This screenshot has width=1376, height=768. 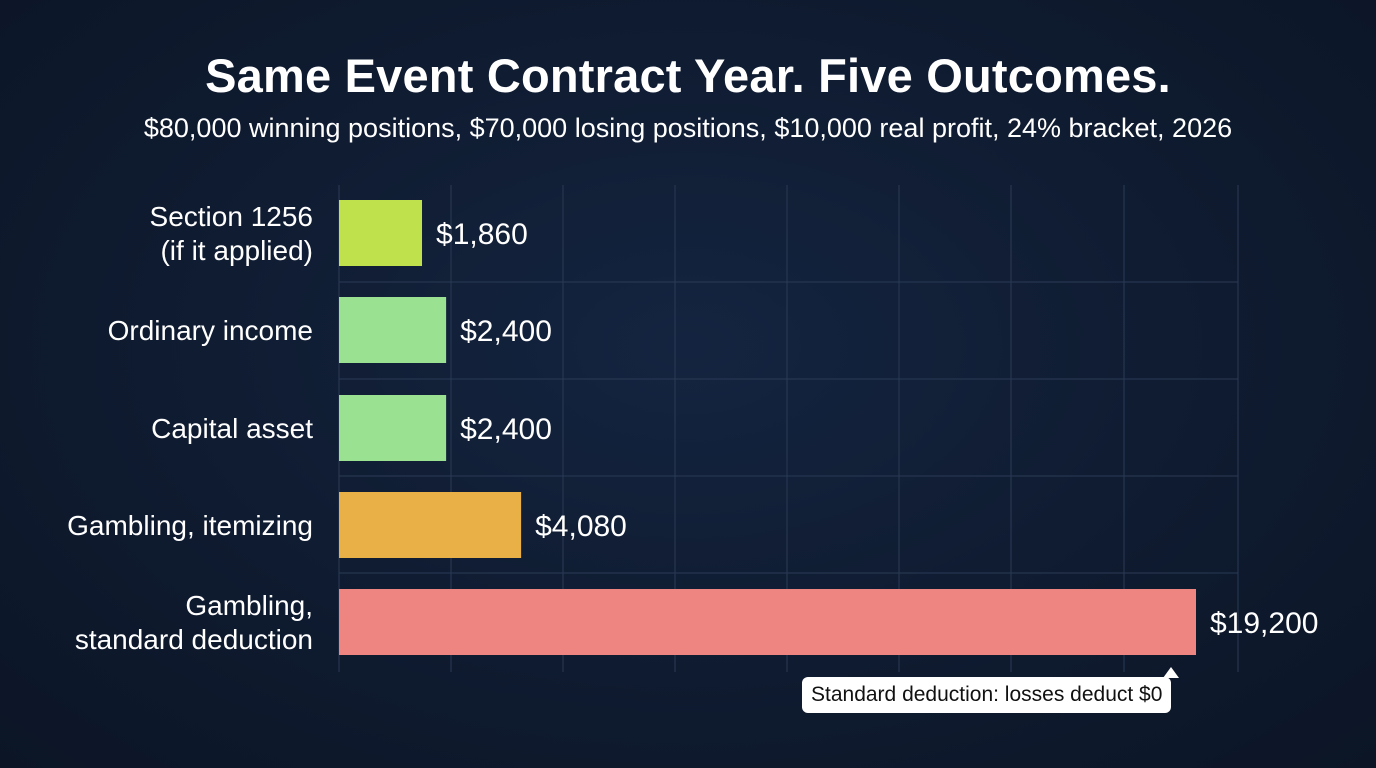 I want to click on category-label: Gambling, standard deduction, so click(x=194, y=622).